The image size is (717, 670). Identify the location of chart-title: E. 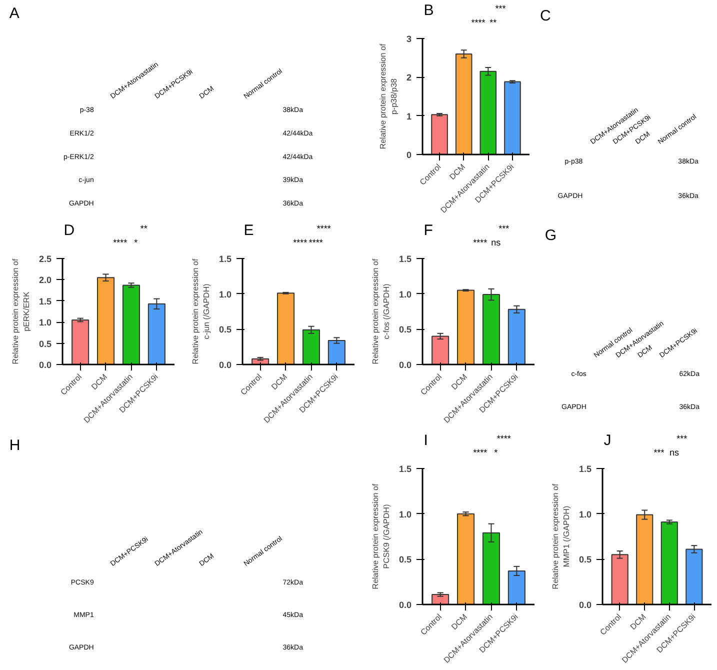
(249, 231).